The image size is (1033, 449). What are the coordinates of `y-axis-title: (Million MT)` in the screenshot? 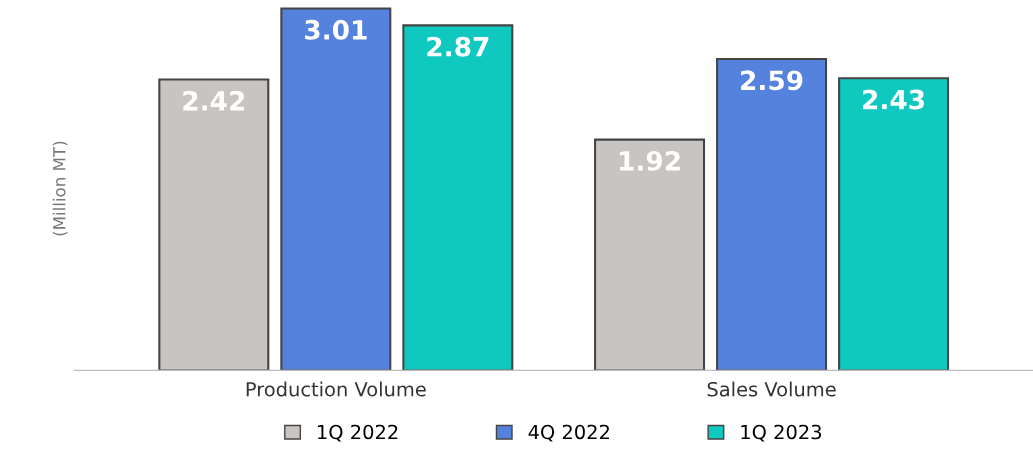 It's located at (60, 188).